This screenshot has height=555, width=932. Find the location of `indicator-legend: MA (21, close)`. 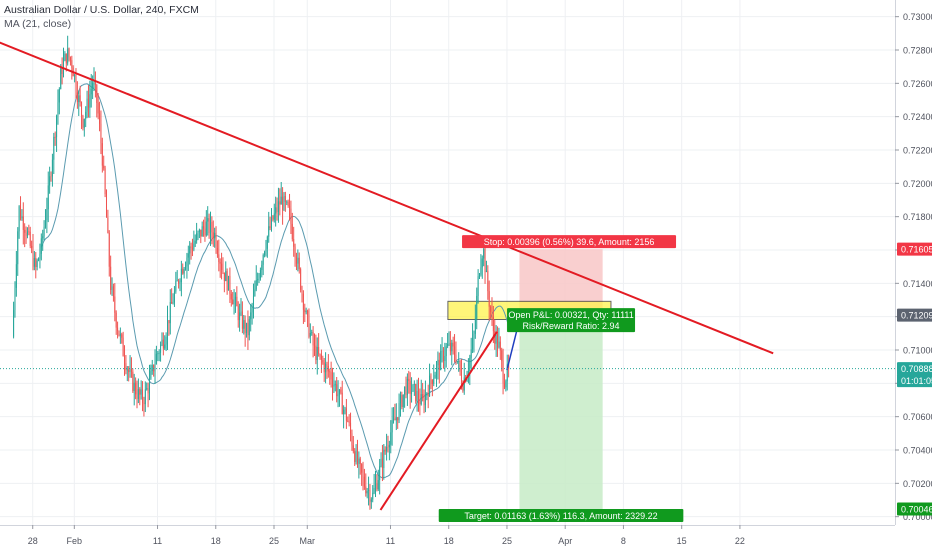

indicator-legend: MA (21, close) is located at coordinates (38, 24).